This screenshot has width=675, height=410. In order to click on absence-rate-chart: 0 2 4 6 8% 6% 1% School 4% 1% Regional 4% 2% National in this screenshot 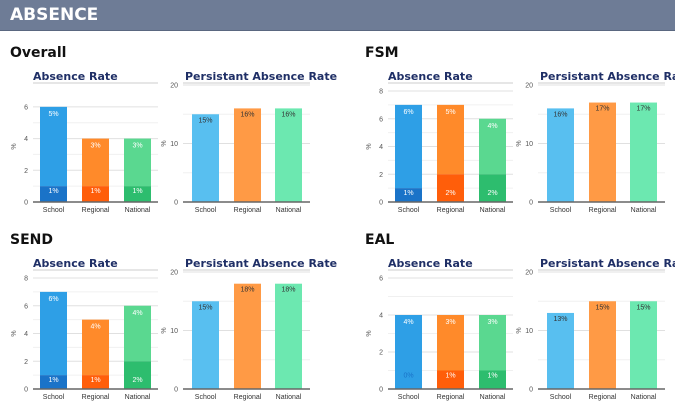, I will do `click(84, 335)`.